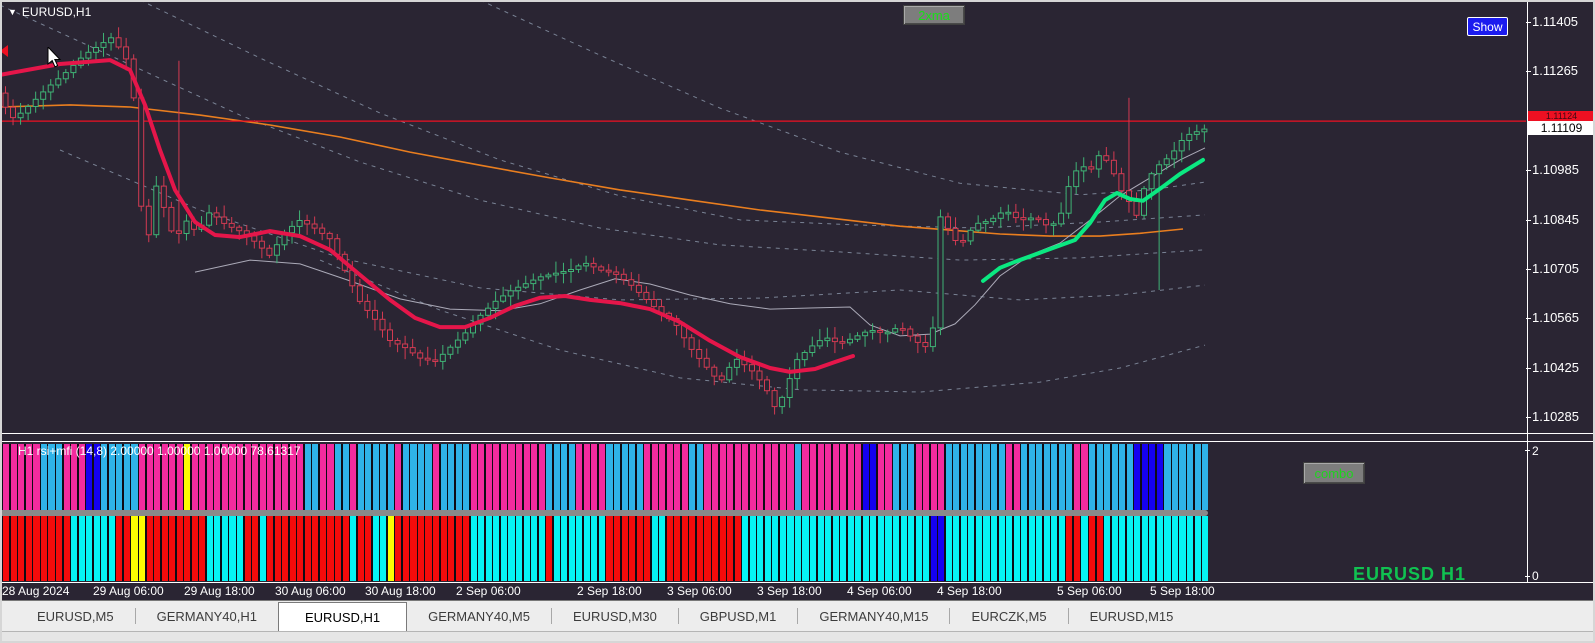 Image resolution: width=1595 pixels, height=643 pixels. What do you see at coordinates (738, 616) in the screenshot?
I see `tab-gbpusd-m1: GBPUSD,M1` at bounding box center [738, 616].